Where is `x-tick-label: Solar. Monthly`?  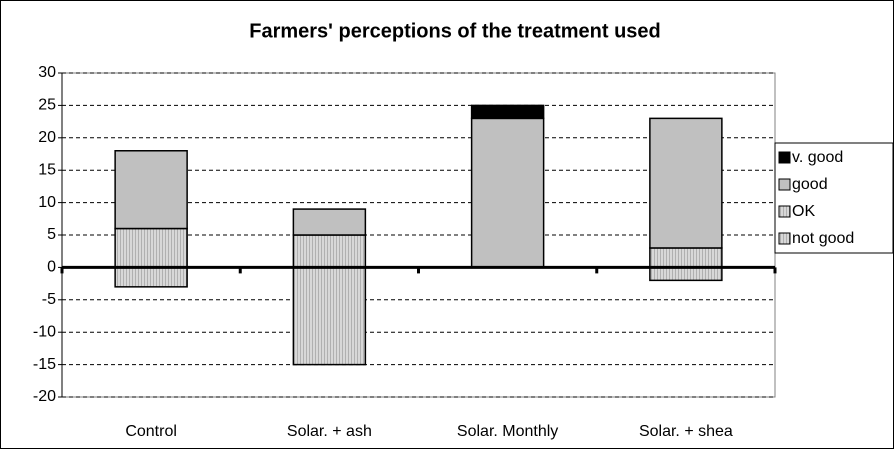 x-tick-label: Solar. Monthly is located at coordinates (507, 431).